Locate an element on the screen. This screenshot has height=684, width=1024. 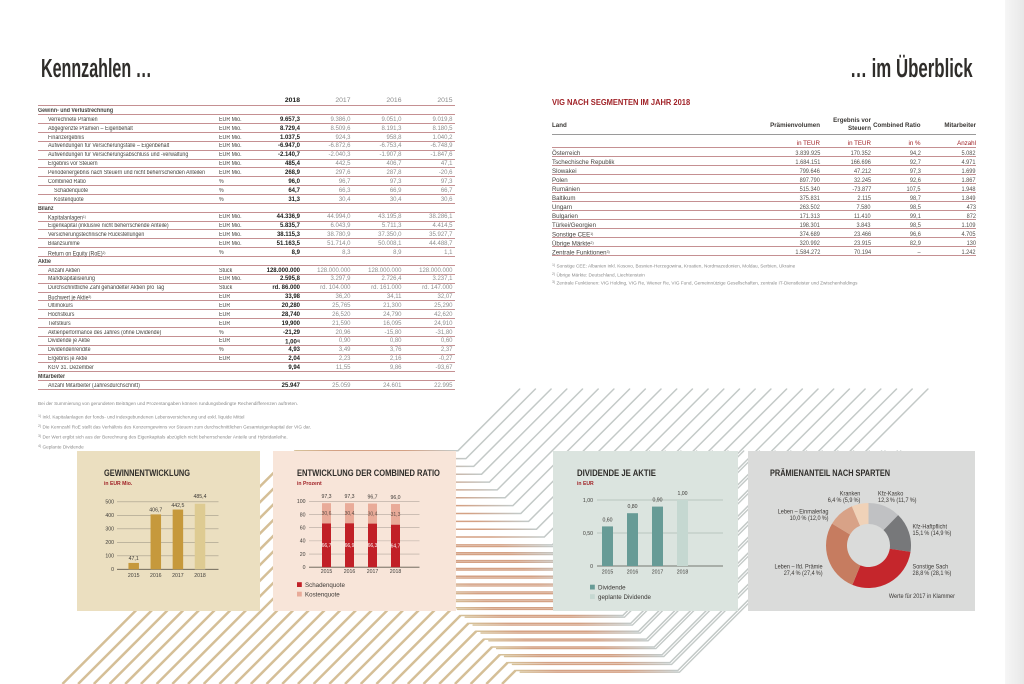
svg-text: 28,8 % (28,1 %) is located at coordinates (932, 573).